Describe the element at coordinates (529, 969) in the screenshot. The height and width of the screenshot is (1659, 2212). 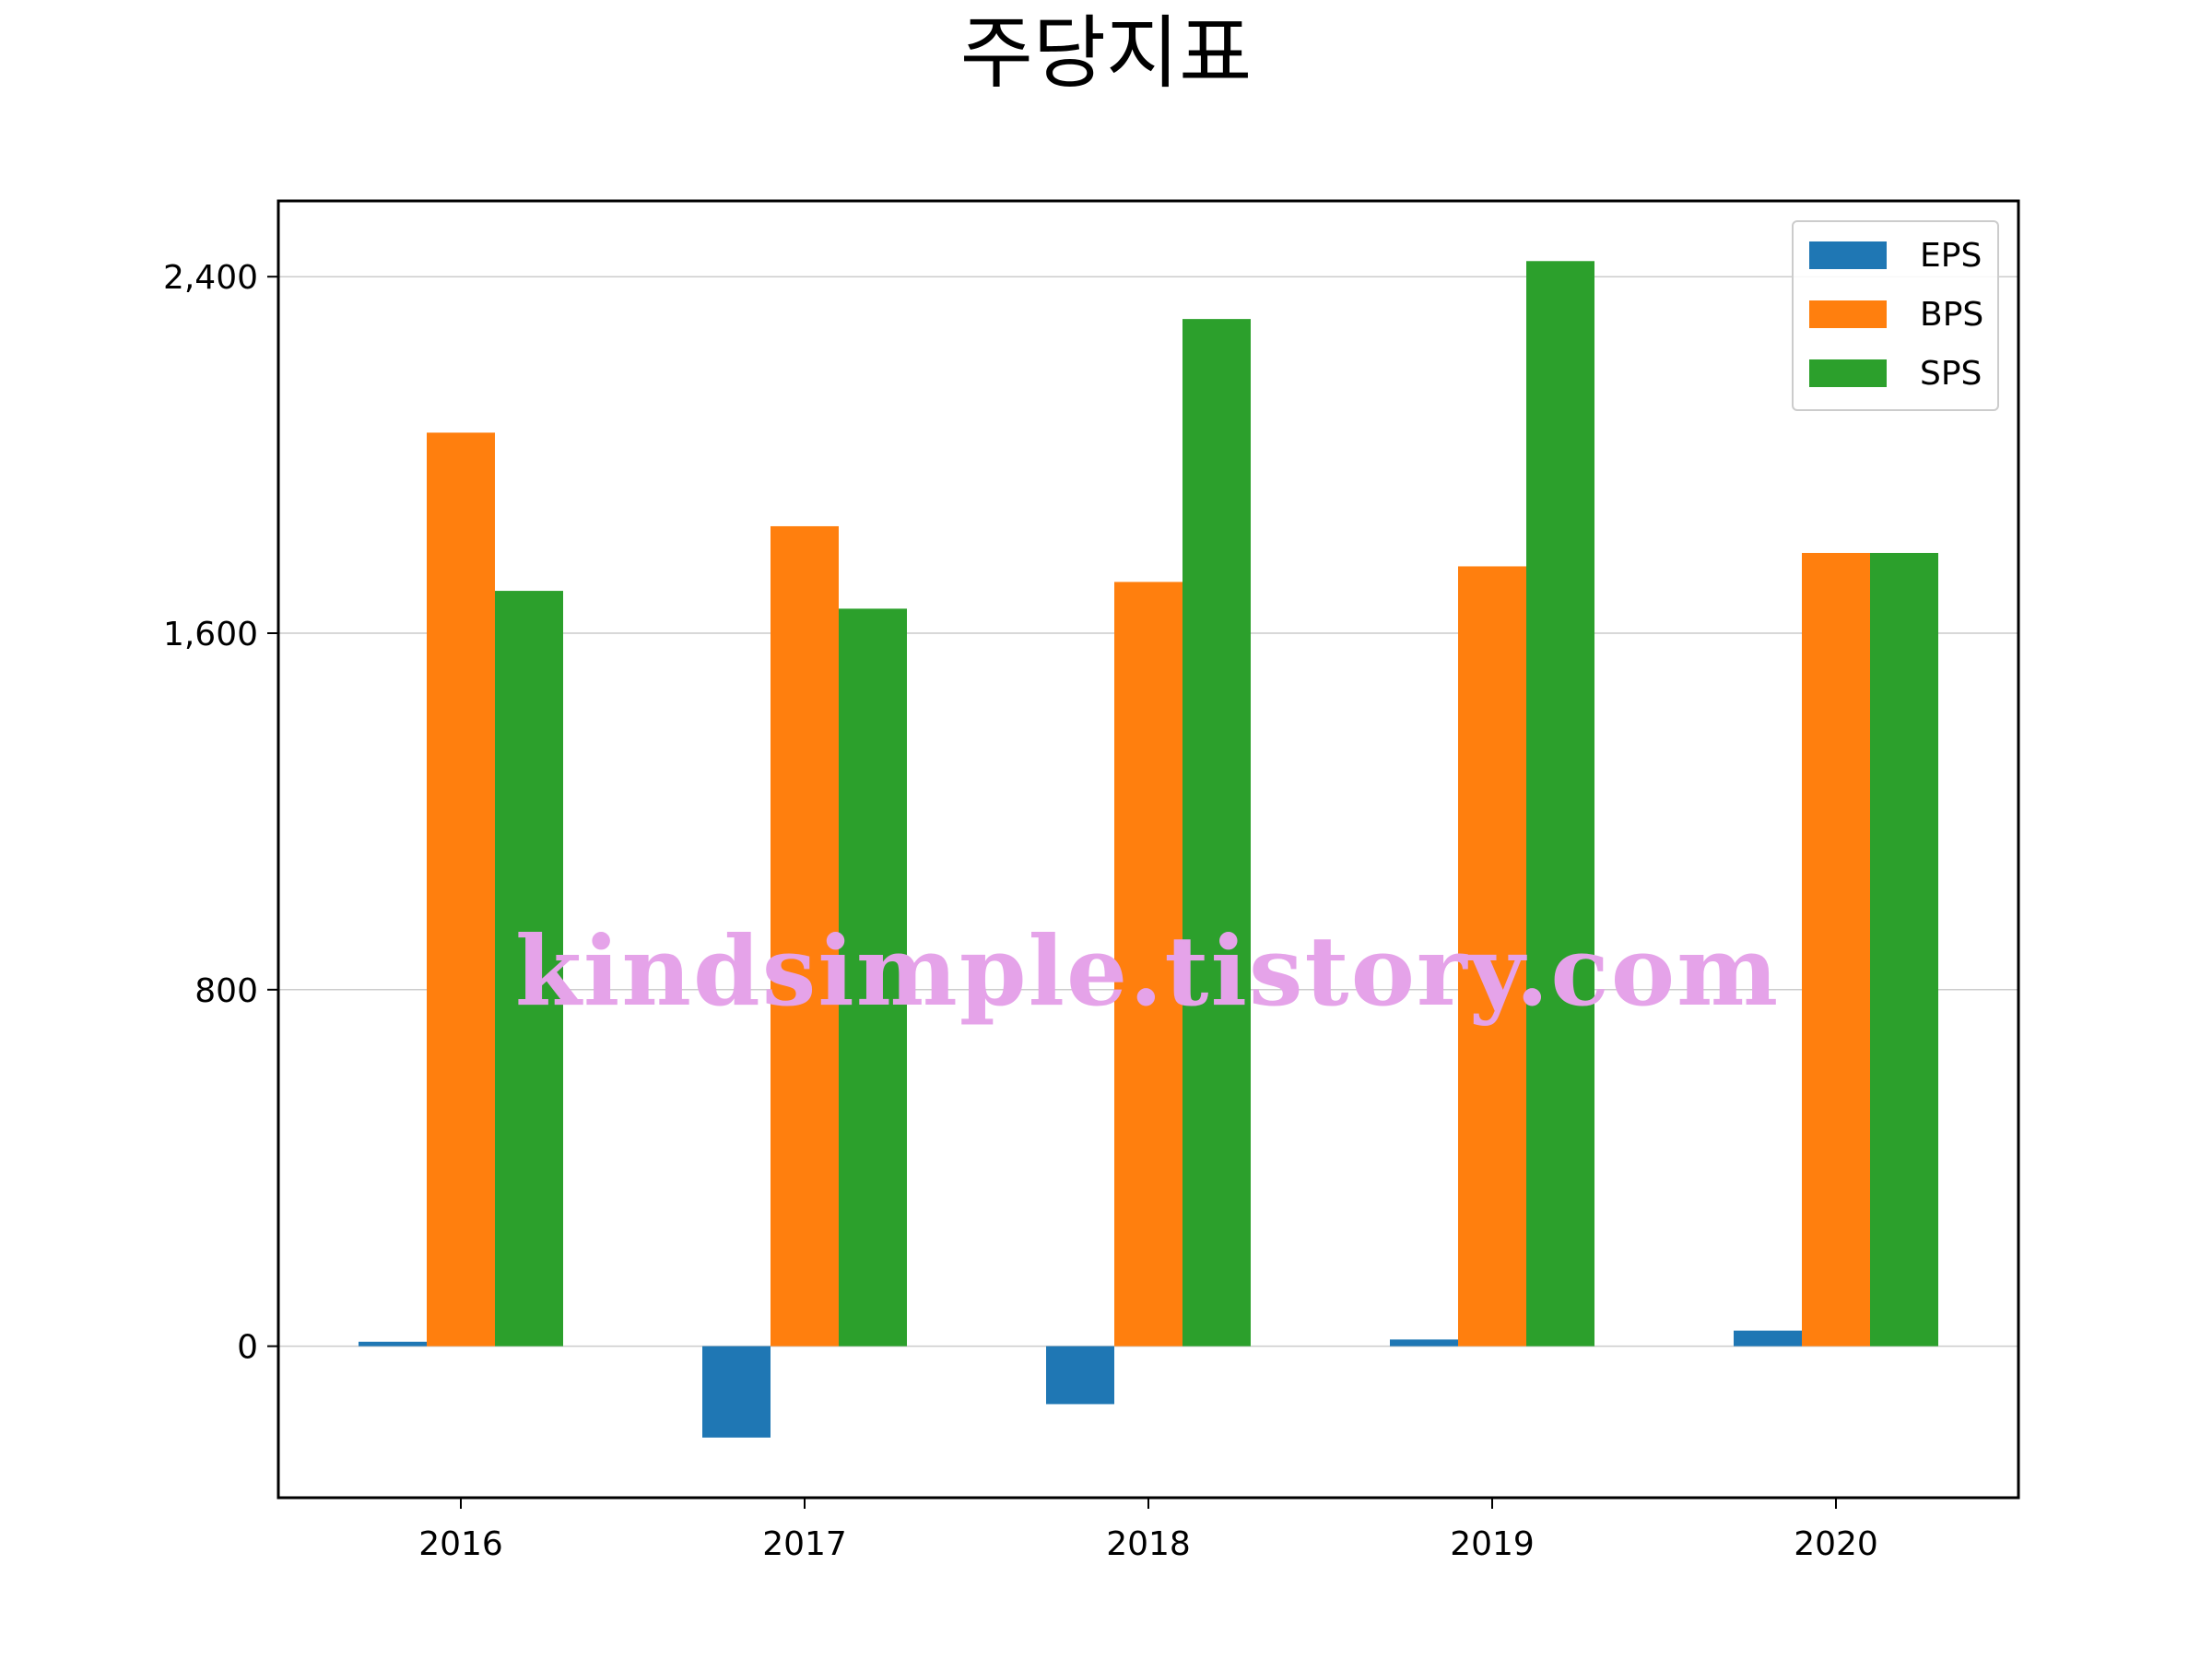
I see `bar-sps-2016` at that location.